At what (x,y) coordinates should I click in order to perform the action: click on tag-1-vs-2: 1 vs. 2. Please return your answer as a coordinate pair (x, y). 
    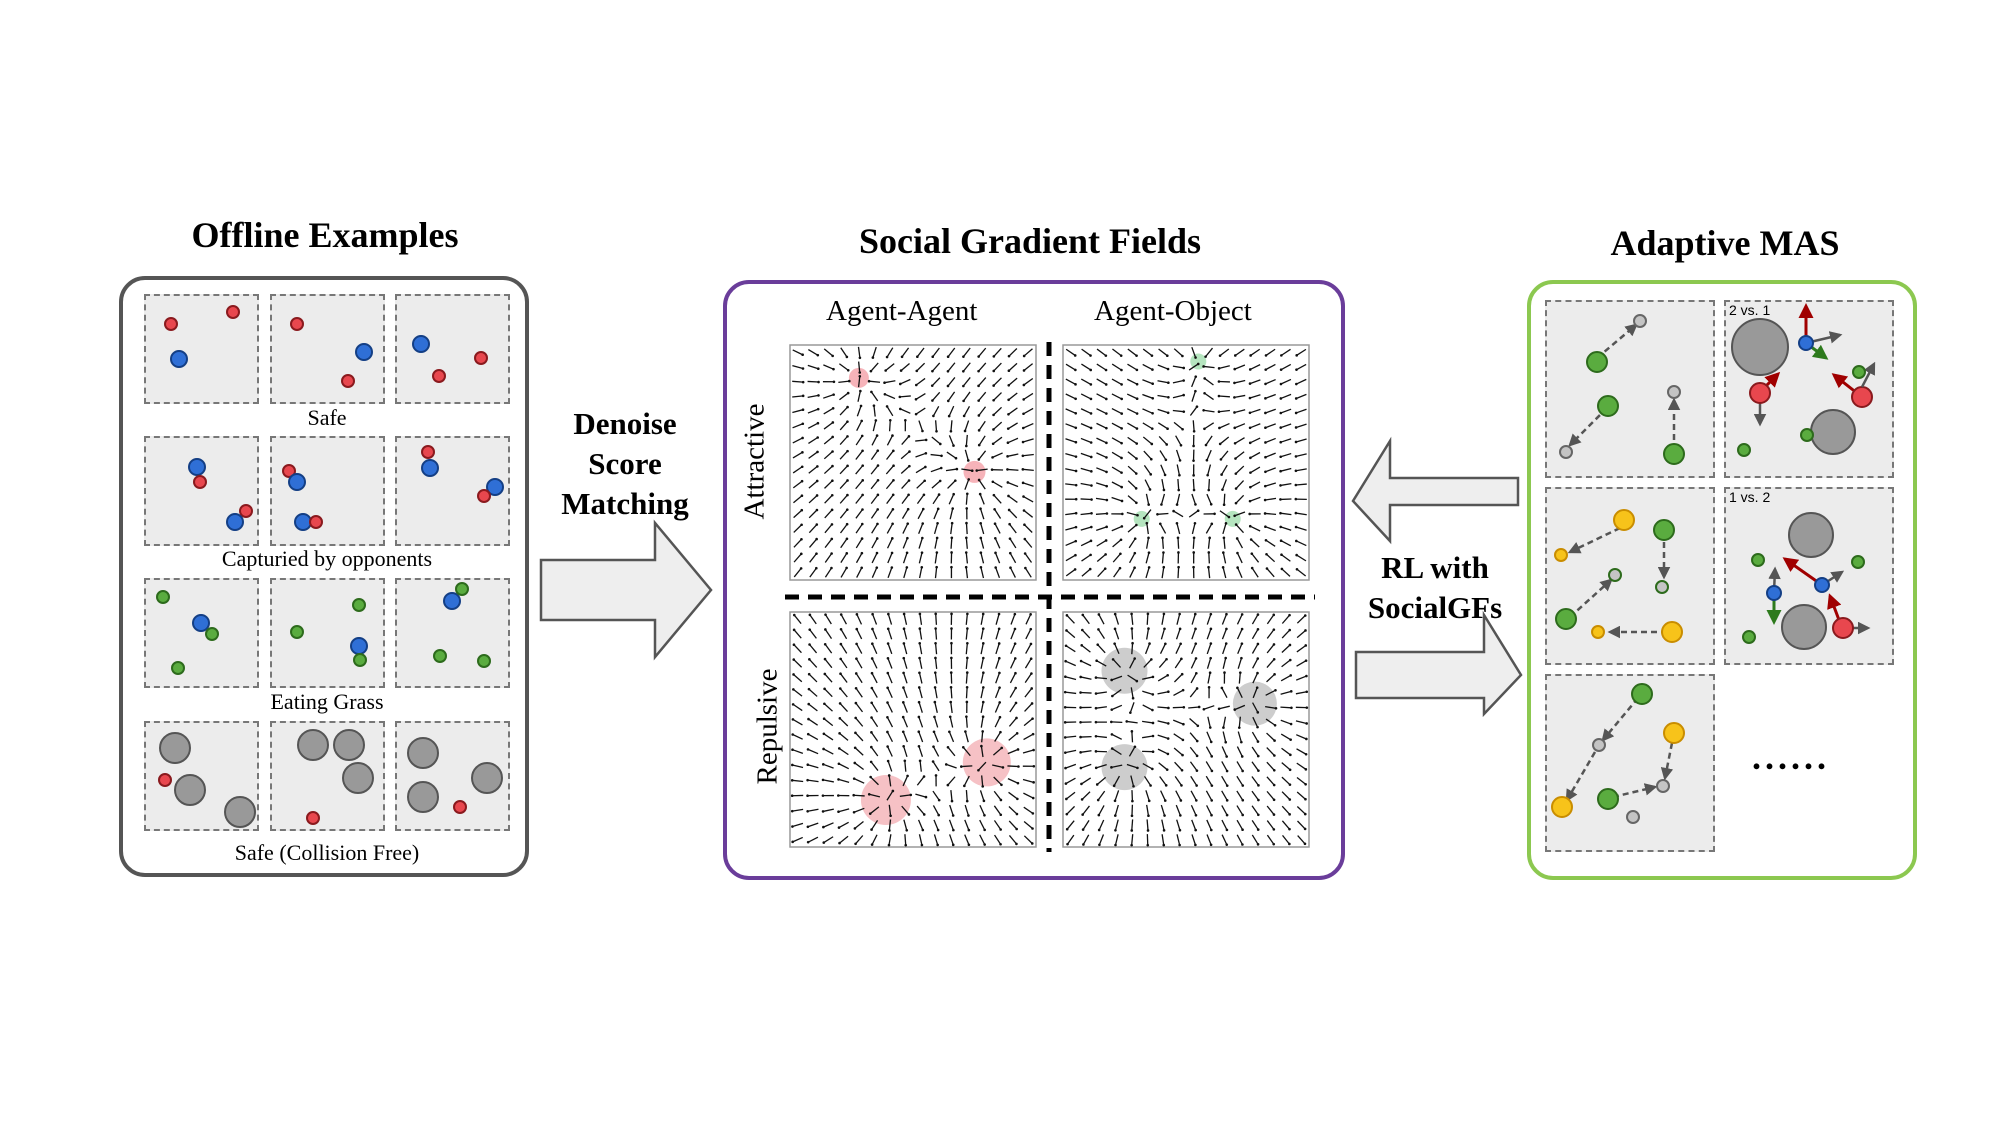
    Looking at the image, I should click on (1750, 497).